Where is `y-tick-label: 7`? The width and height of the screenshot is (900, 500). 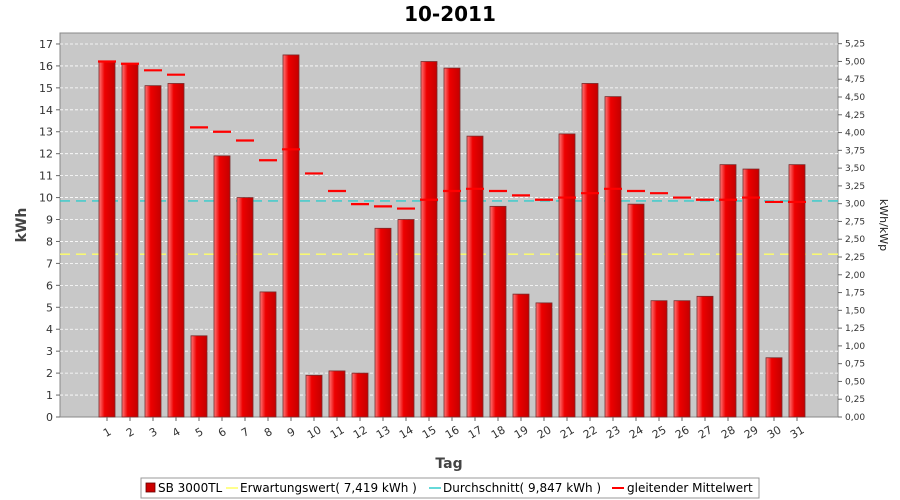
y-tick-label: 7 is located at coordinates (49, 263).